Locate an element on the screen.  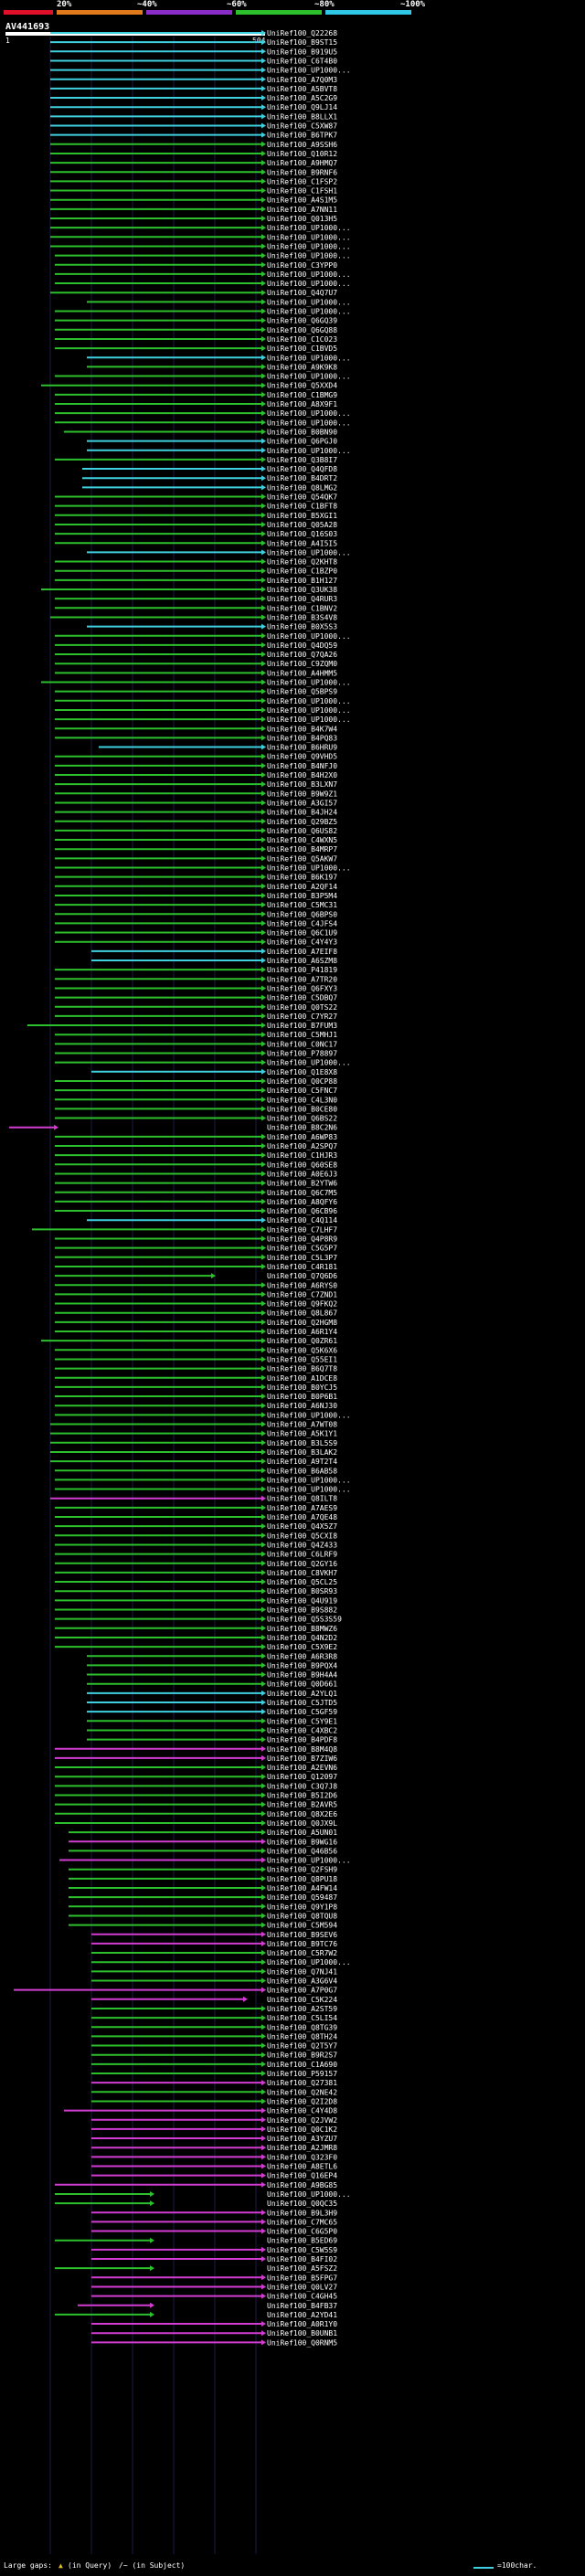
hit-label: UniRef100_Q6US82 is located at coordinates (302, 831).